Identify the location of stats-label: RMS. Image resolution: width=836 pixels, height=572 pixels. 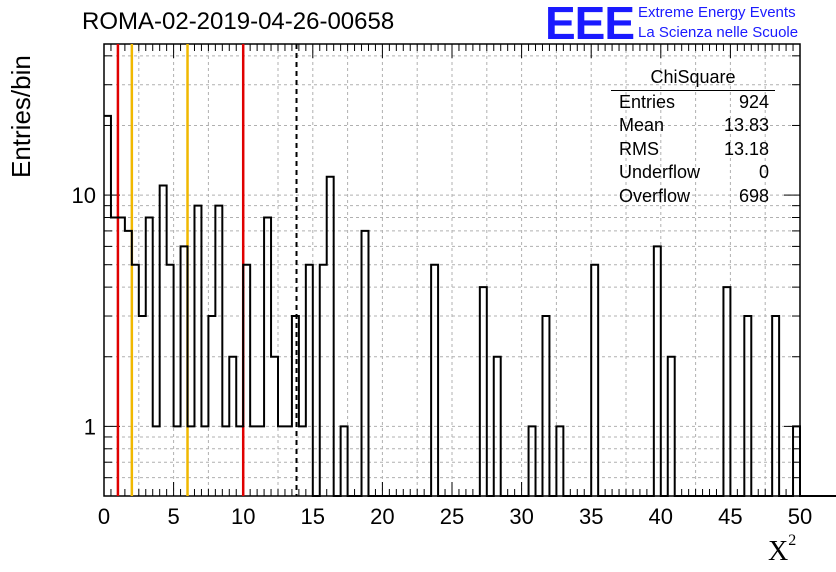
(639, 148).